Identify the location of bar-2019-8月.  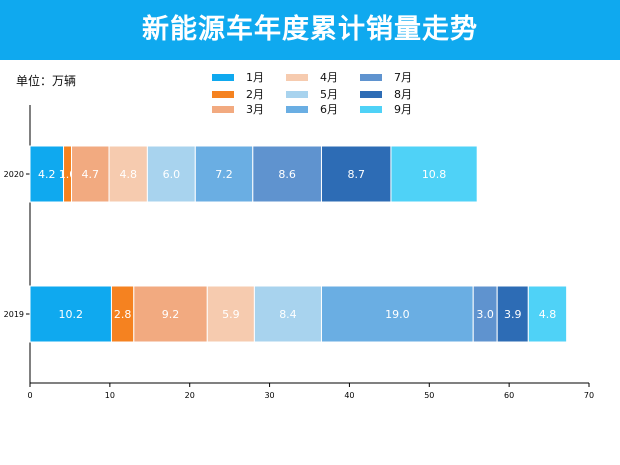
(512, 314).